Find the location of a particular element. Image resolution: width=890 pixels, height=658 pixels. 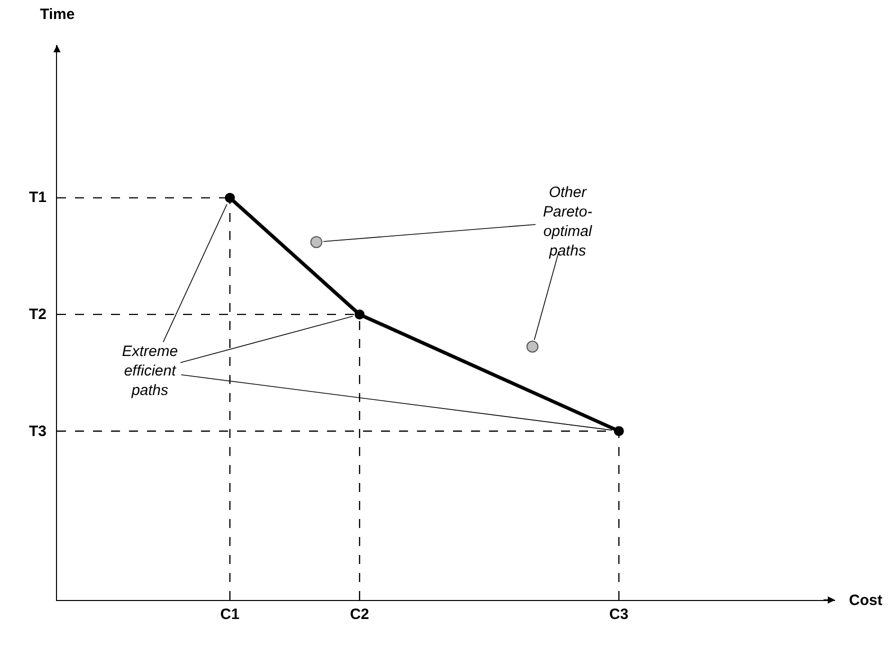

annotation: Other Pareto- optimal paths is located at coordinates (567, 222).